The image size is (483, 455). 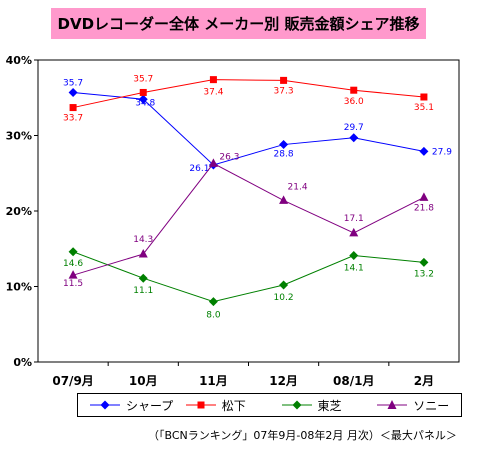 I want to click on data-label: 29.7, so click(x=354, y=128).